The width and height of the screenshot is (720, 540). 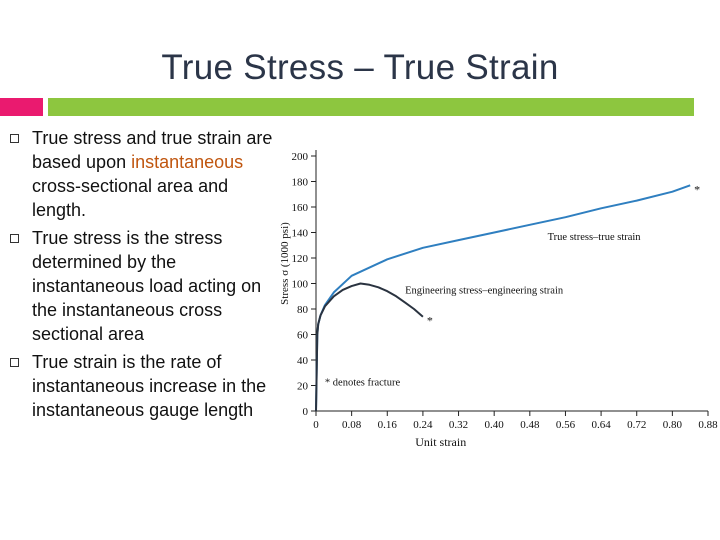 What do you see at coordinates (306, 412) in the screenshot?
I see `y-tick-label: 0` at bounding box center [306, 412].